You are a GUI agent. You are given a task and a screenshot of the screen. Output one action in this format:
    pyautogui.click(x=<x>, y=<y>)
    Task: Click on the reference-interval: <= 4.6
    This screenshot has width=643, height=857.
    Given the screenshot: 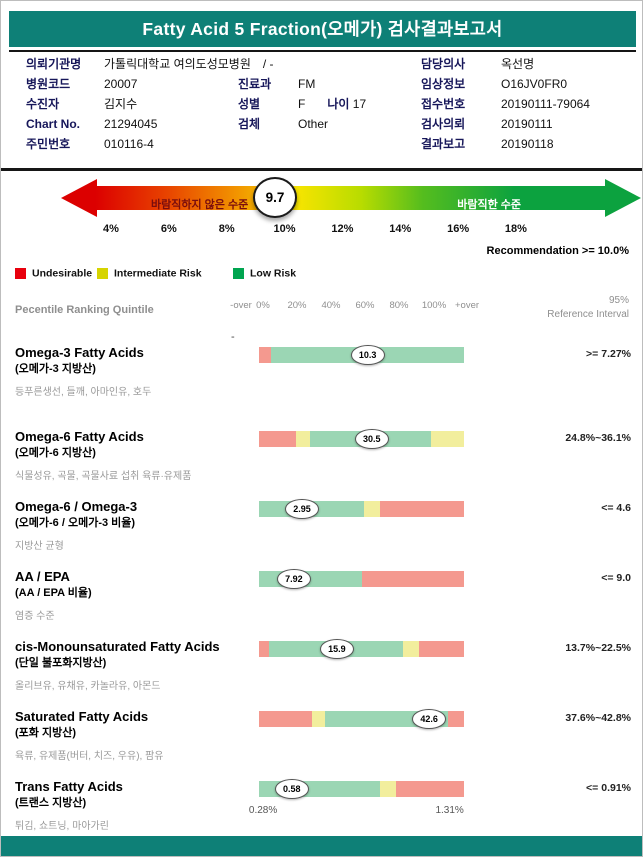 What is the action you would take?
    pyautogui.click(x=616, y=508)
    